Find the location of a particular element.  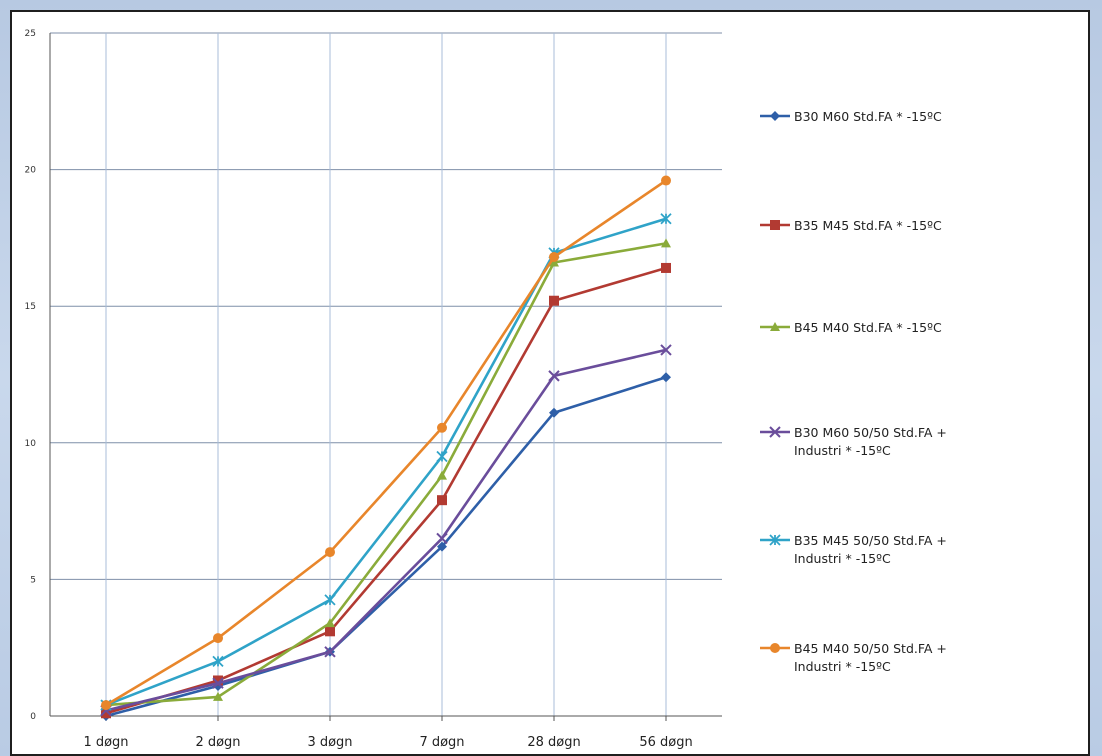

legend-label: B35 M45 50/50 Std.FA + Industri * -15ºC is located at coordinates (870, 549).